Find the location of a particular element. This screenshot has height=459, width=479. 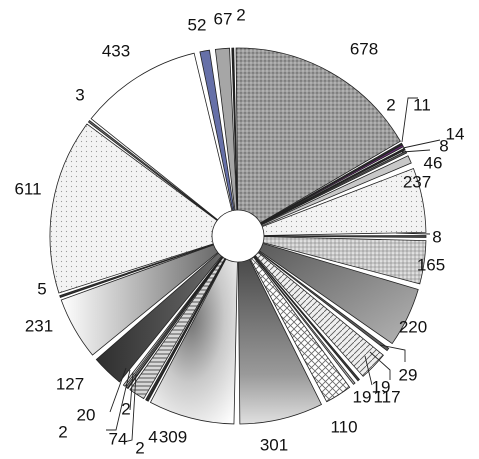

slice-label: 301 is located at coordinates (274, 444).